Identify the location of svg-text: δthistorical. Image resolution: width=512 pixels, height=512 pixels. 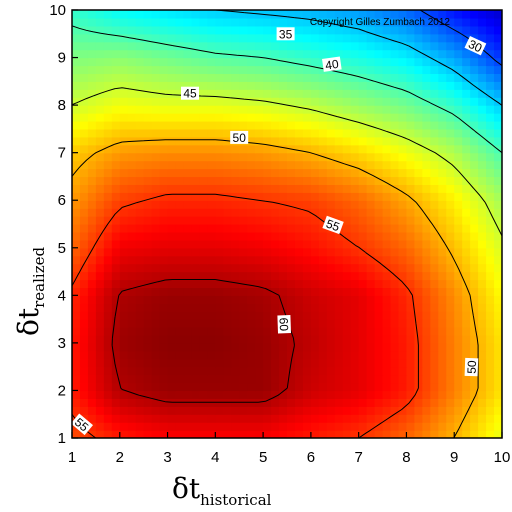
(222, 490).